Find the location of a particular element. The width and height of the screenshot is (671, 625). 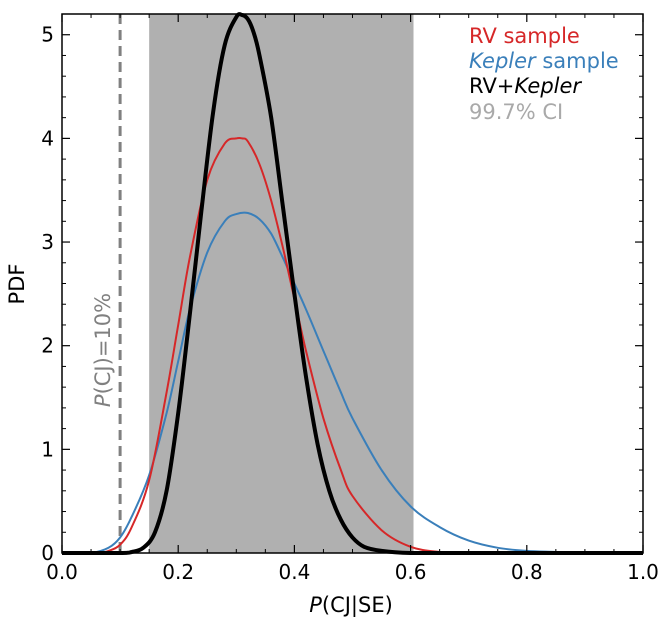

reference-label-prefix: P is located at coordinates (103, 400).